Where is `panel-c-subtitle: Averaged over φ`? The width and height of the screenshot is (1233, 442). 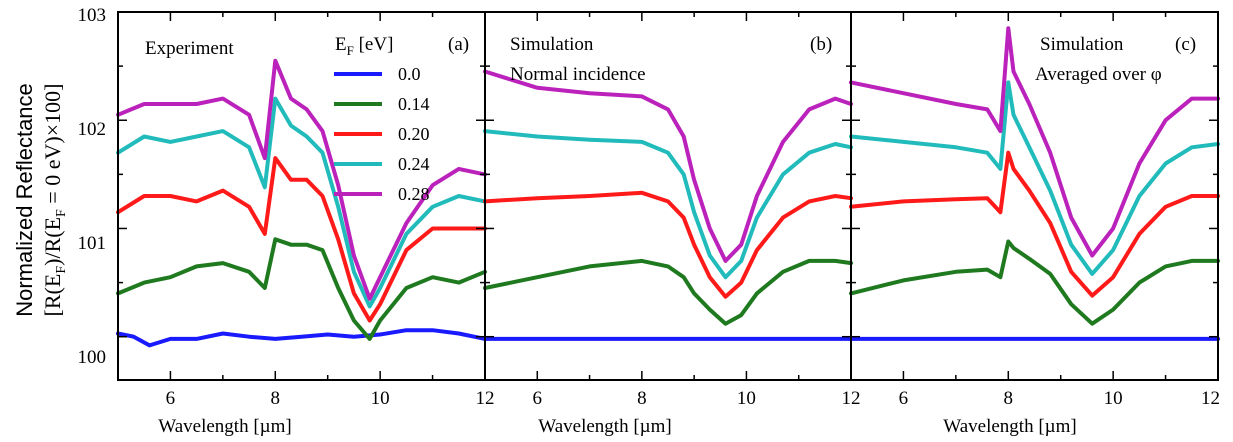 panel-c-subtitle: Averaged over φ is located at coordinates (1098, 74).